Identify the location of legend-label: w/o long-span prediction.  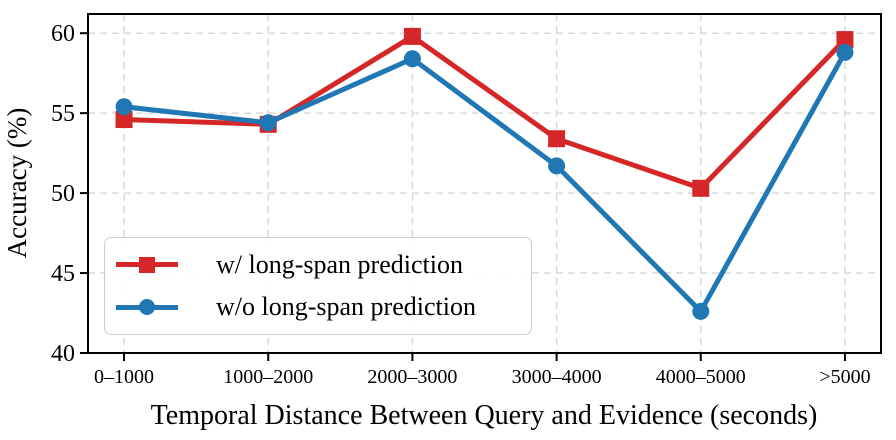
(346, 307).